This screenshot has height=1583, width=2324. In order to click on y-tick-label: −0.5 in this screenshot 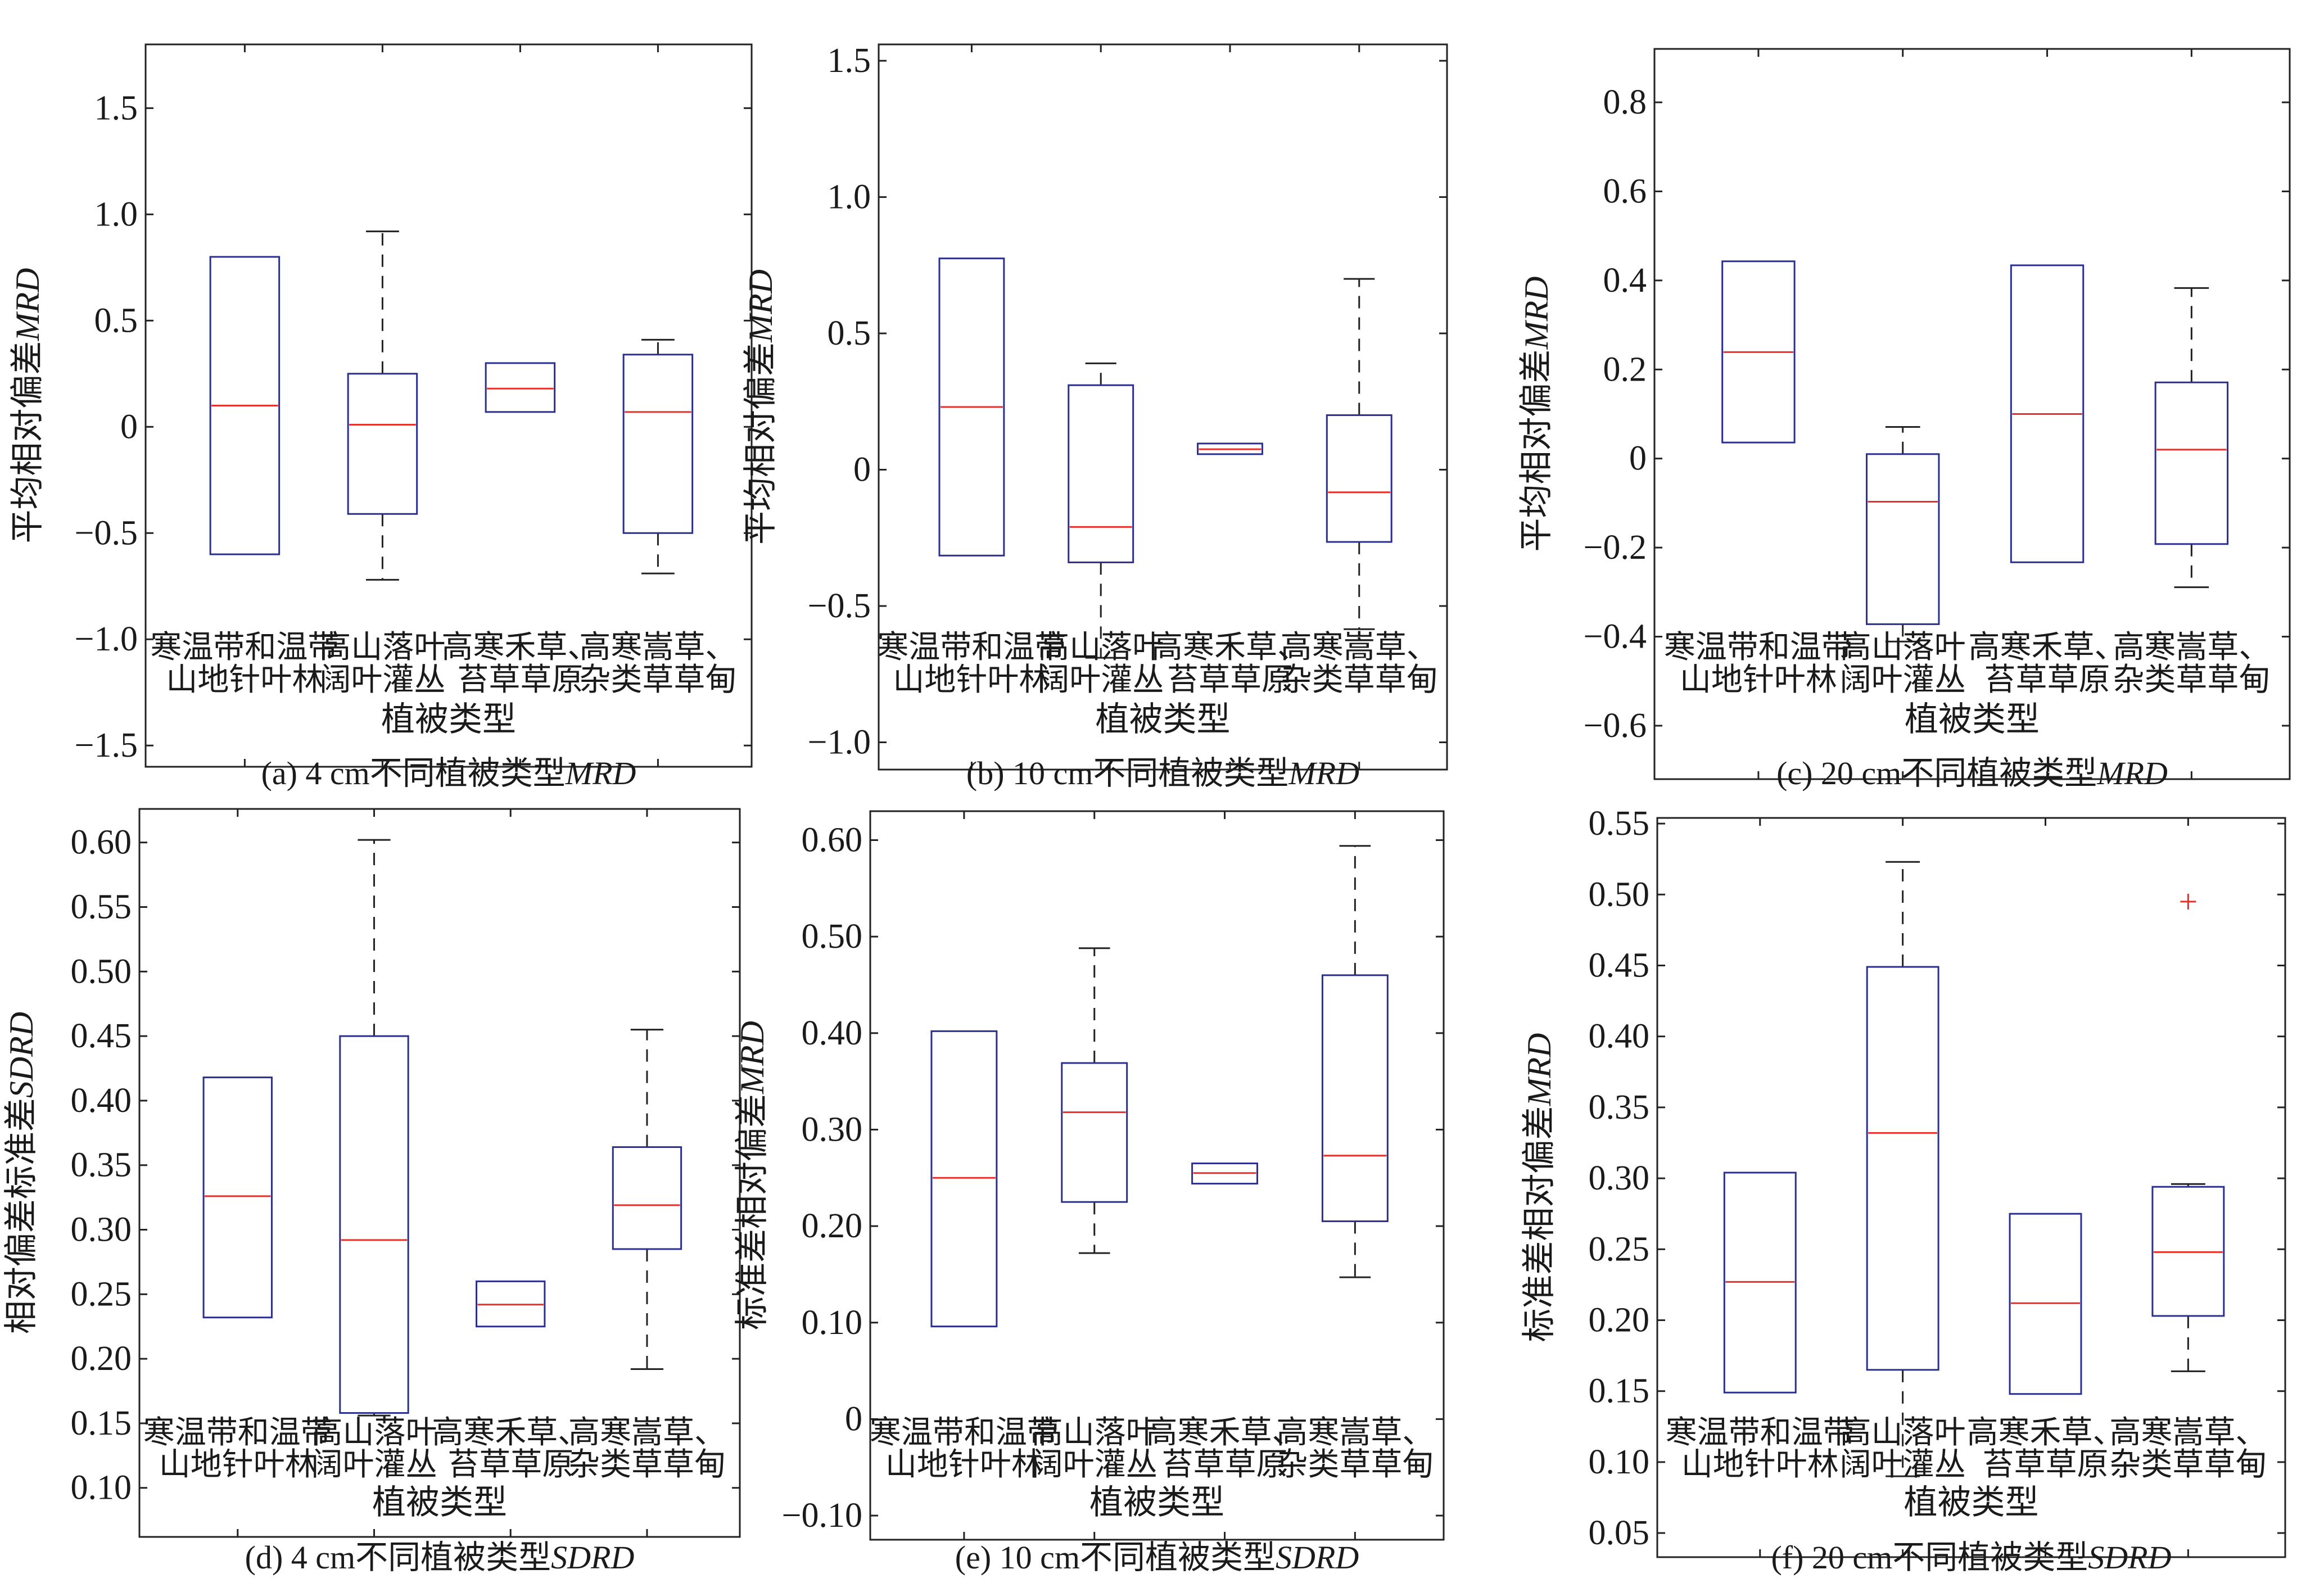, I will do `click(839, 606)`.